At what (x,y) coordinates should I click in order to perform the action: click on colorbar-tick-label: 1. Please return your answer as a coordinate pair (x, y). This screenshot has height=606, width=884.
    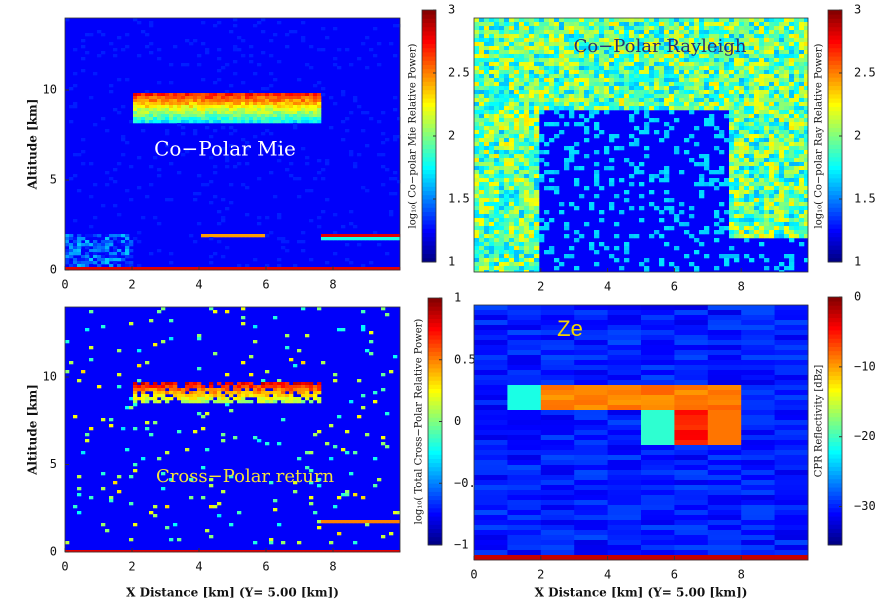
    Looking at the image, I should click on (857, 262).